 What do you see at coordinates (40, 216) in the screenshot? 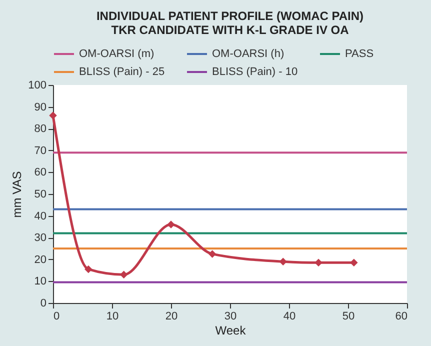
I see `y-tick-label: 40` at bounding box center [40, 216].